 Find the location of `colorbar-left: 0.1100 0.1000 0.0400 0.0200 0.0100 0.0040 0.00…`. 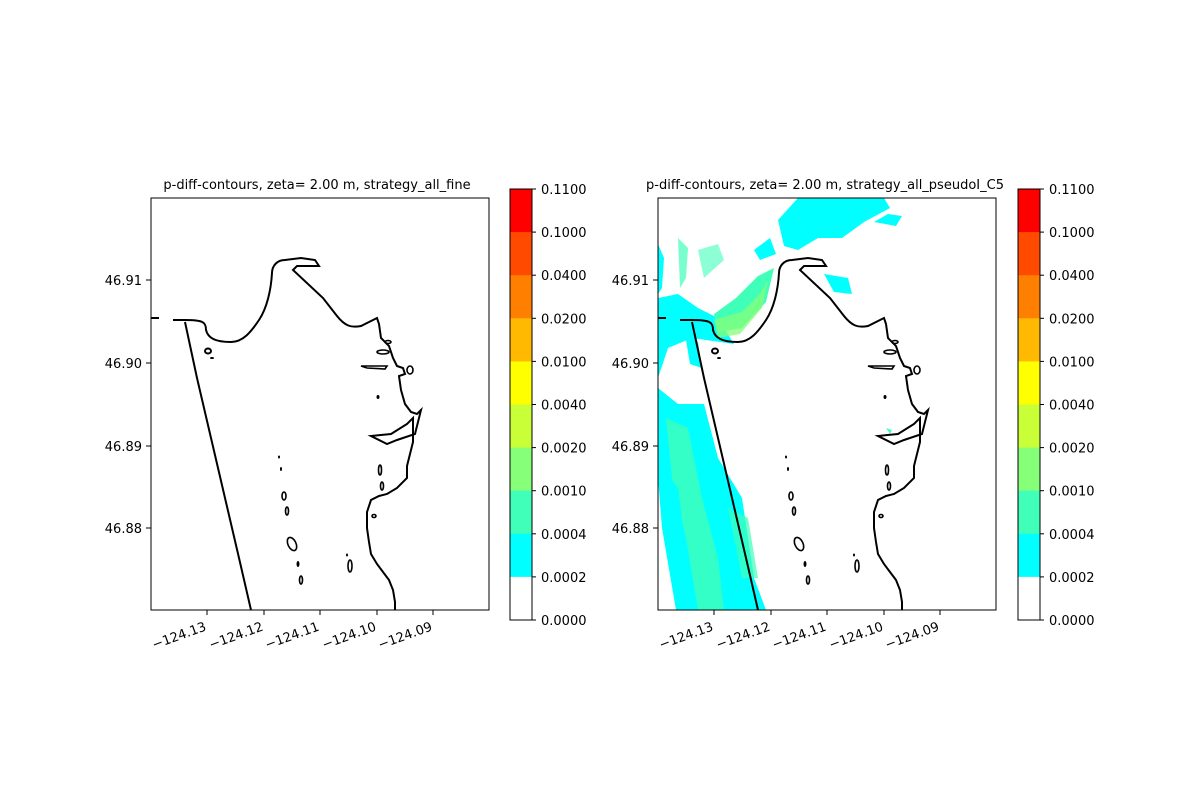

colorbar-left: 0.1100 0.1000 0.0400 0.0200 0.0100 0.0040 0.00… is located at coordinates (548, 406).